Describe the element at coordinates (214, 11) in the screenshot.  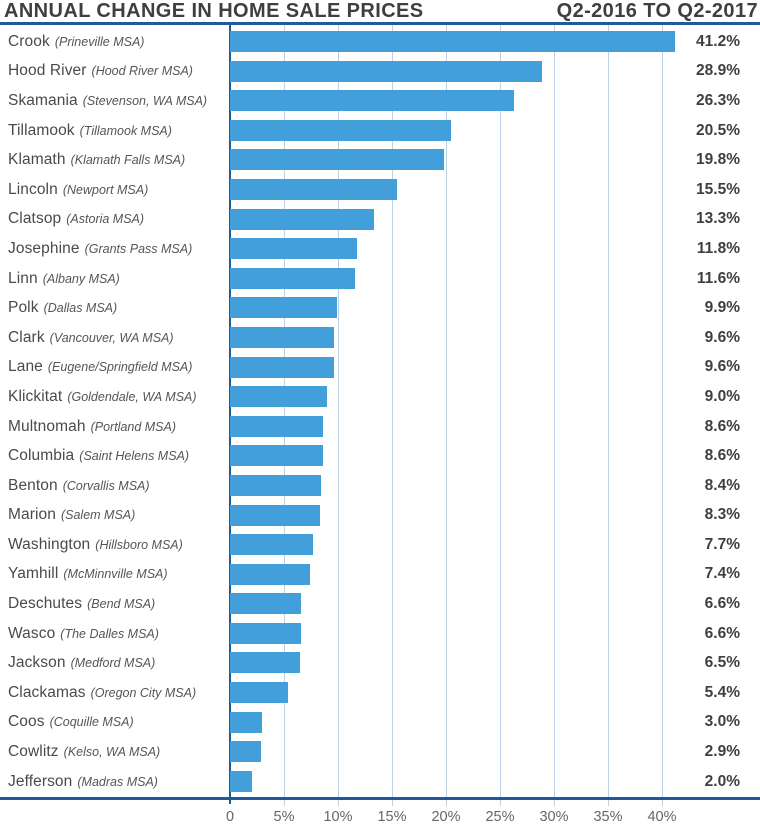
I see `chart-title: ANNUAL CHANGE IN HOME SALE PRICES` at that location.